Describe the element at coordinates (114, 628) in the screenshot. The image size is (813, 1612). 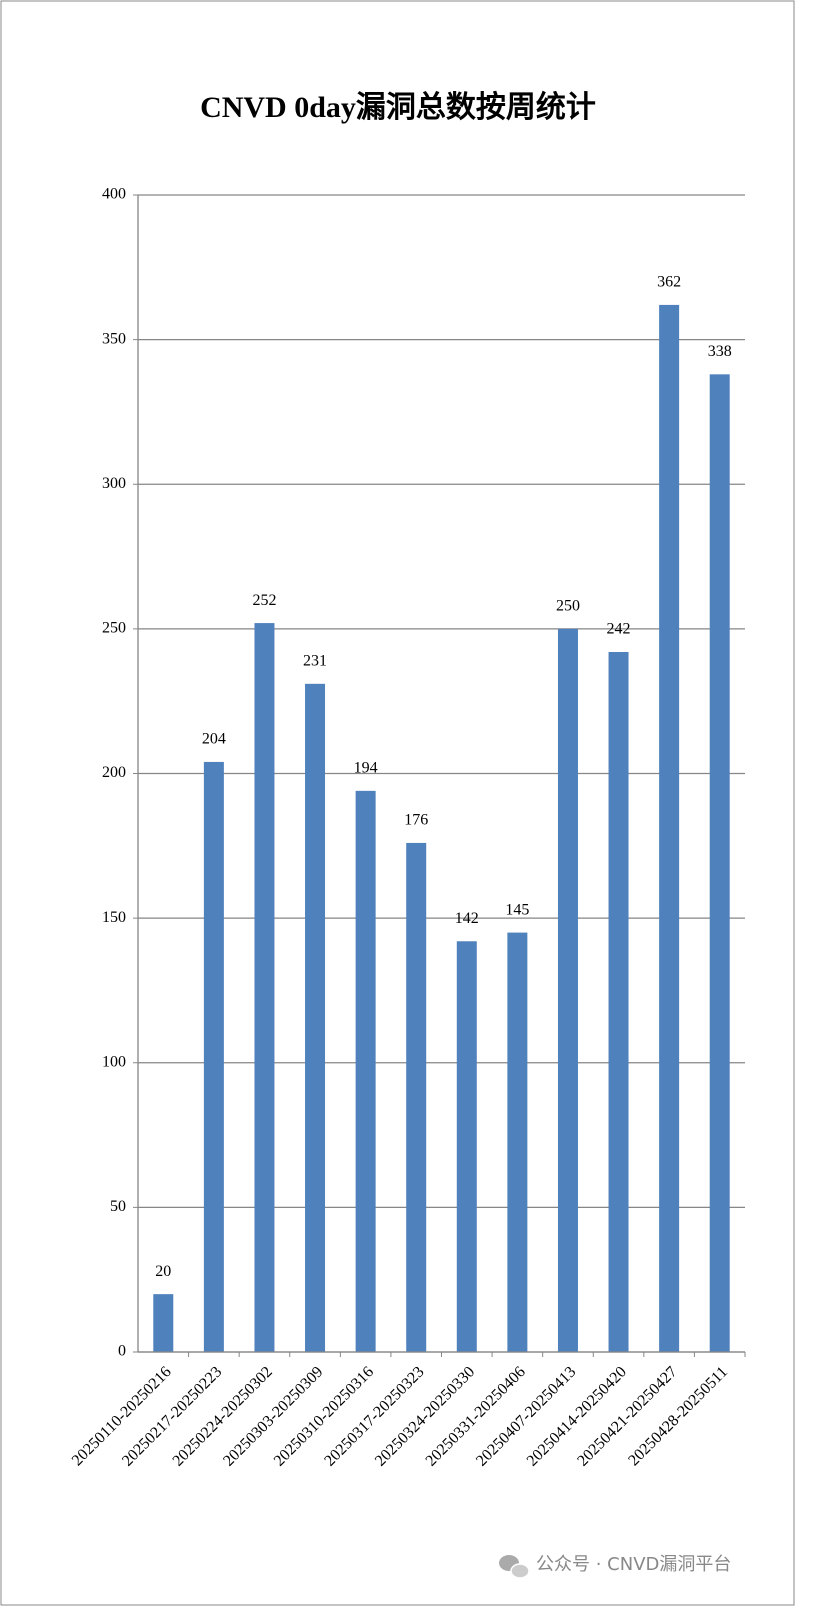
I see `y-tick-label: 250` at that location.